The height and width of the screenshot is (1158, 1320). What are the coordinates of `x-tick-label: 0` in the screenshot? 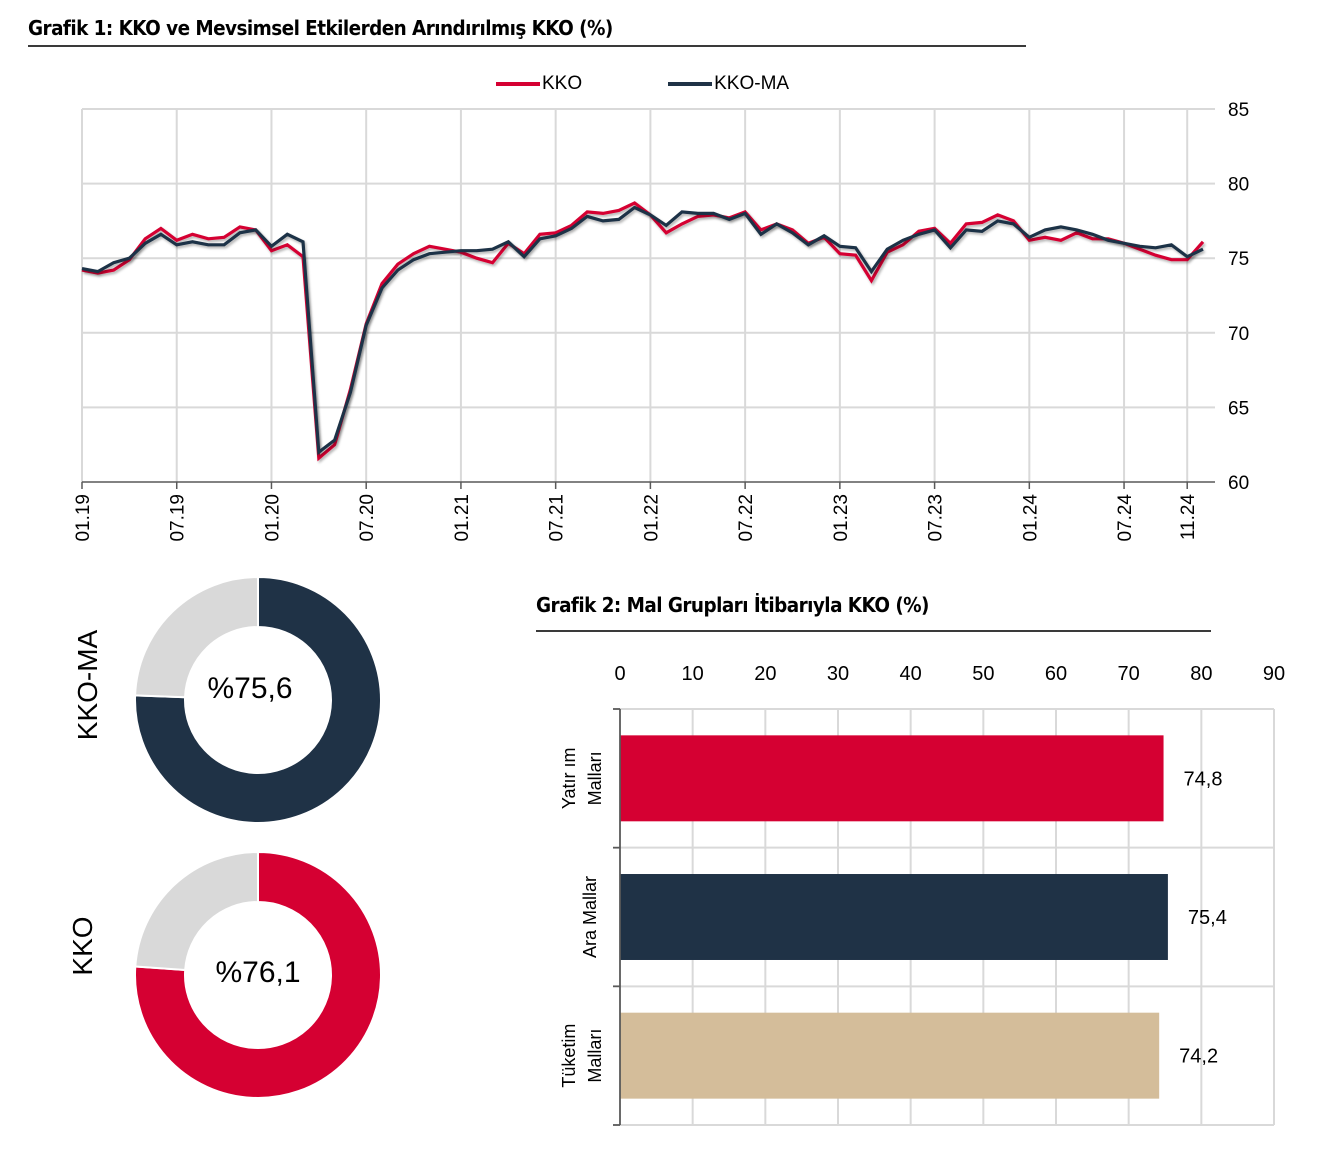 It's located at (619, 674).